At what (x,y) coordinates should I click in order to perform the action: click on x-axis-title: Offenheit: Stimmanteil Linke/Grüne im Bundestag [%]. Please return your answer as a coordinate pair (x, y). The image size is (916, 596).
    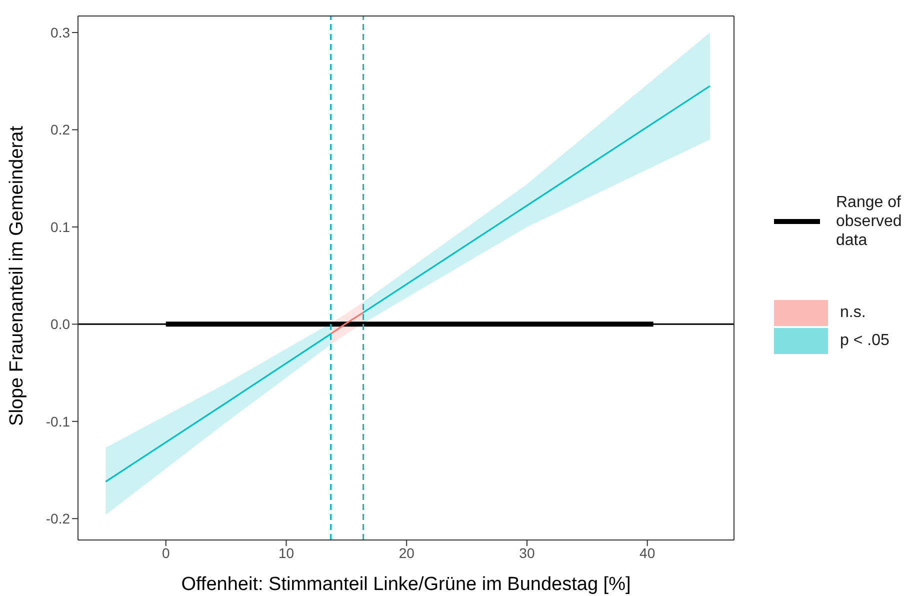
    Looking at the image, I should click on (406, 584).